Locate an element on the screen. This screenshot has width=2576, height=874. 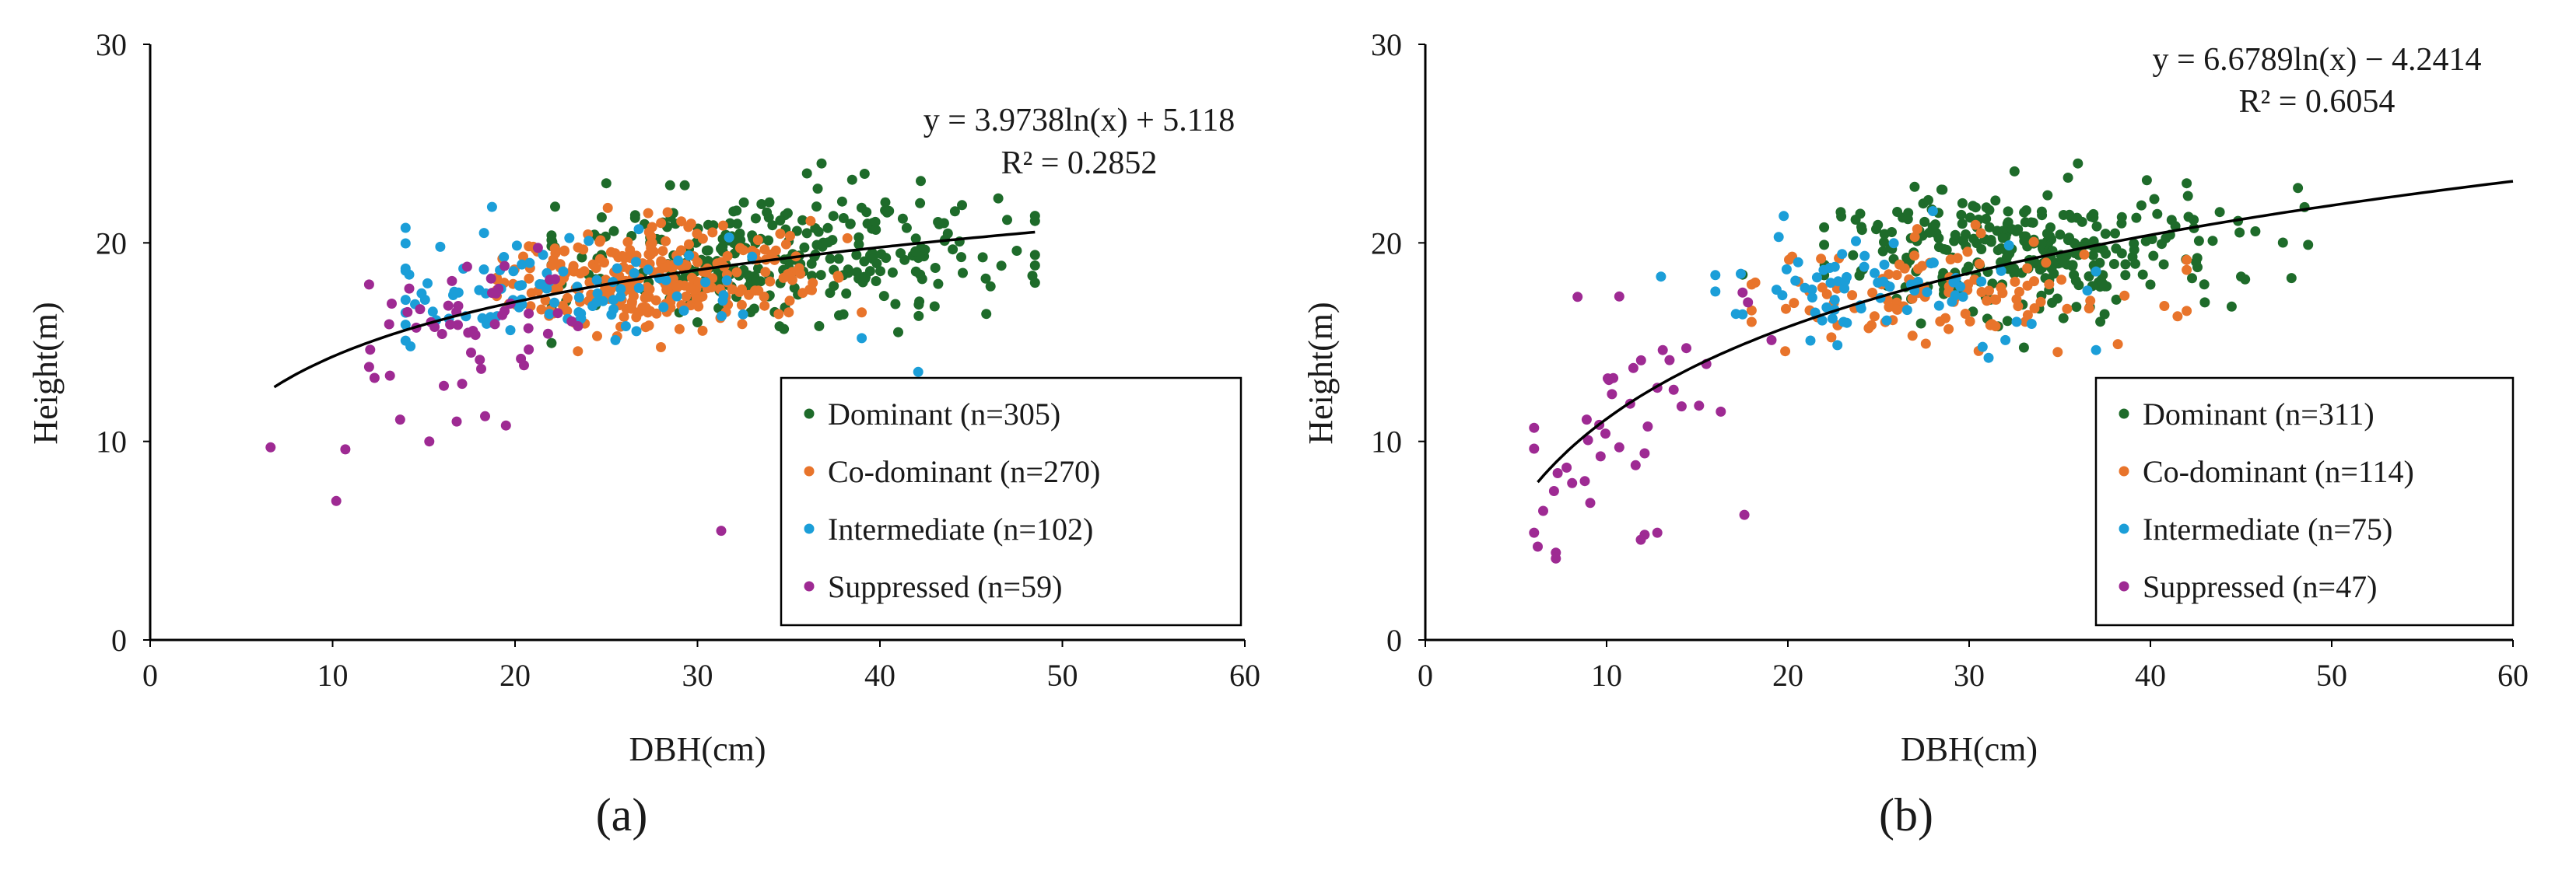
x-tick-label: 50 is located at coordinates (2331, 675).